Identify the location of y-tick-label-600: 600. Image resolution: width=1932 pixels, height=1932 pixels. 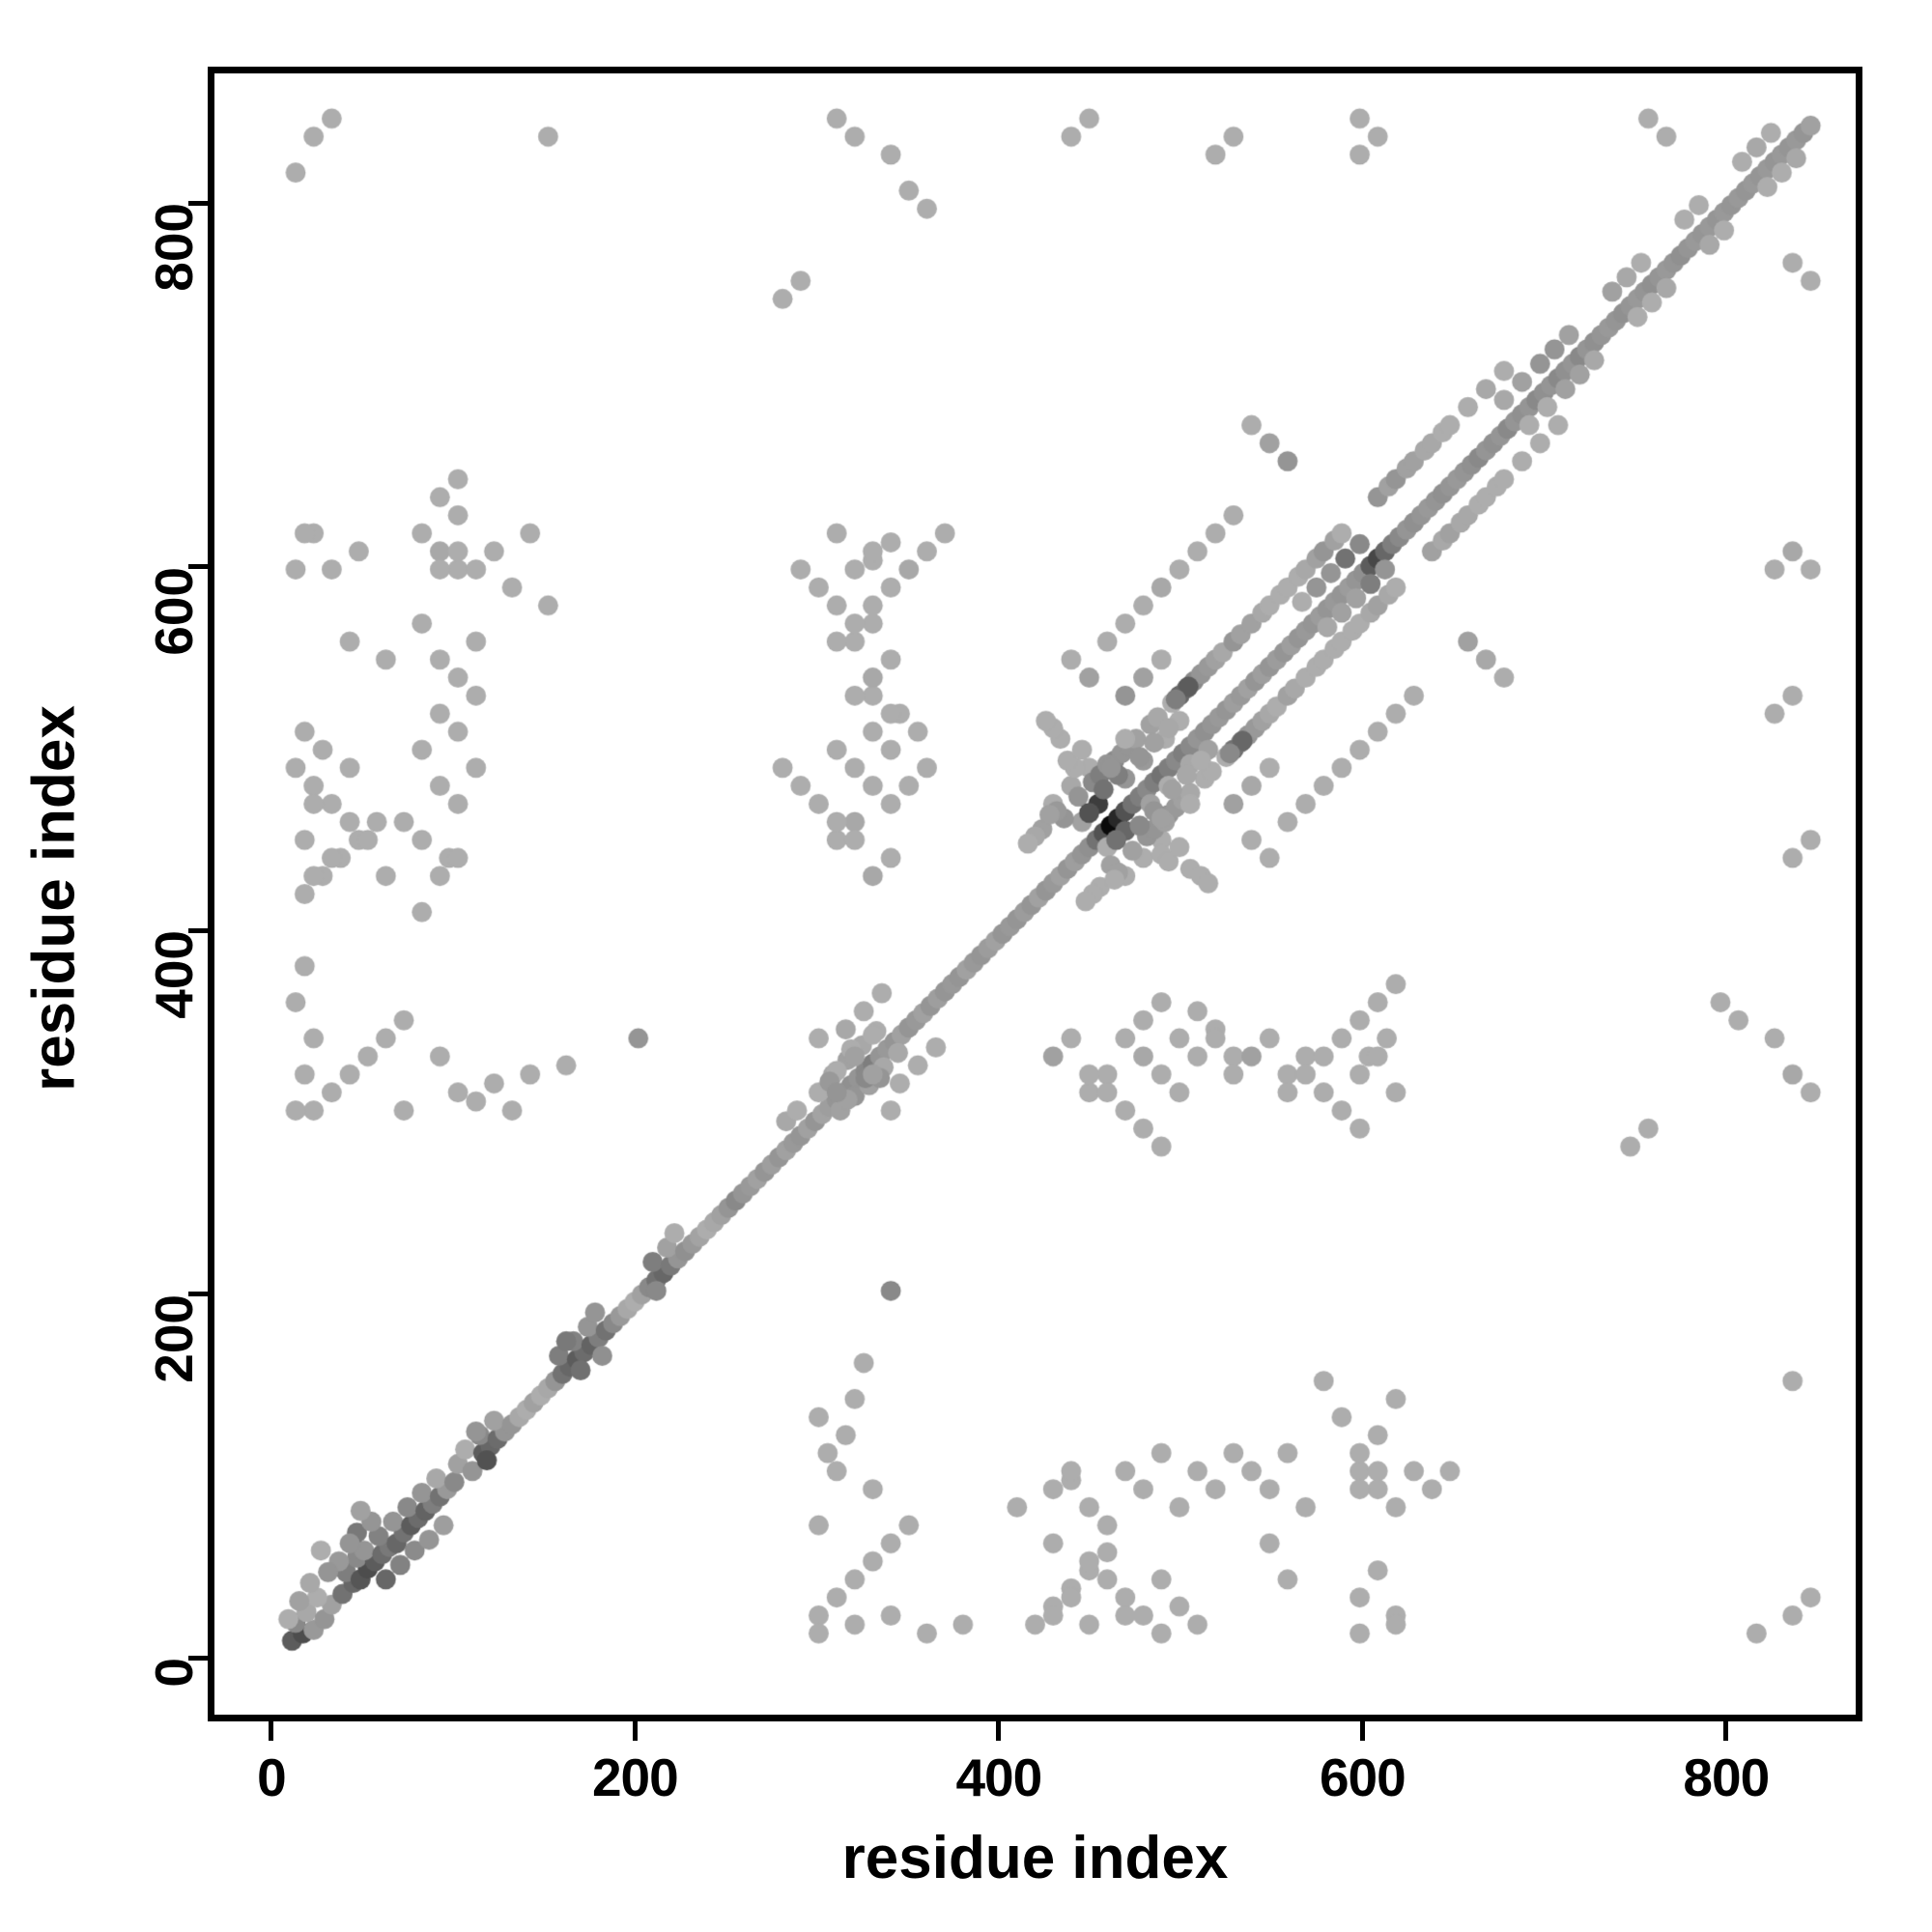
(174, 611).